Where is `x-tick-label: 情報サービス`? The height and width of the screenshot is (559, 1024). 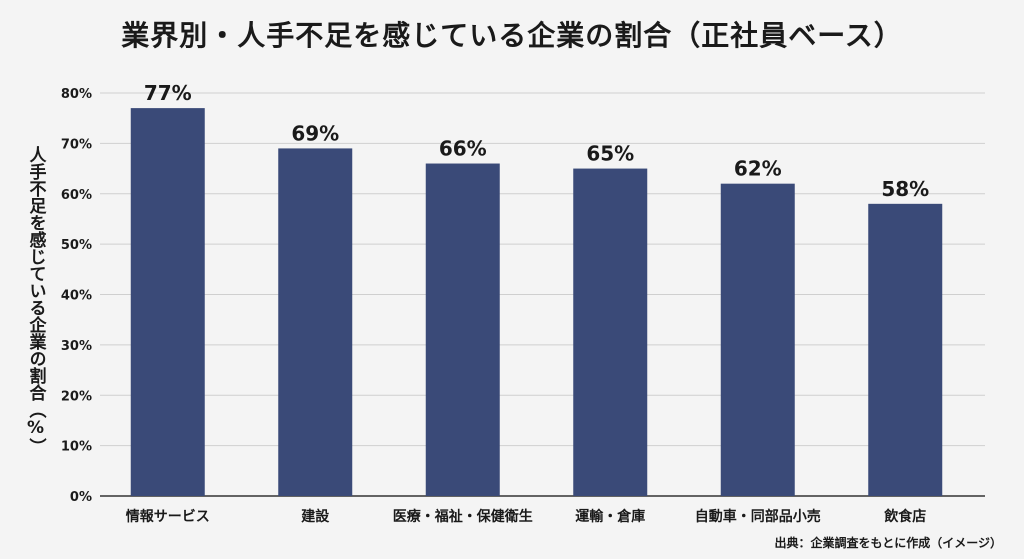
x-tick-label: 情報サービス is located at coordinates (168, 516).